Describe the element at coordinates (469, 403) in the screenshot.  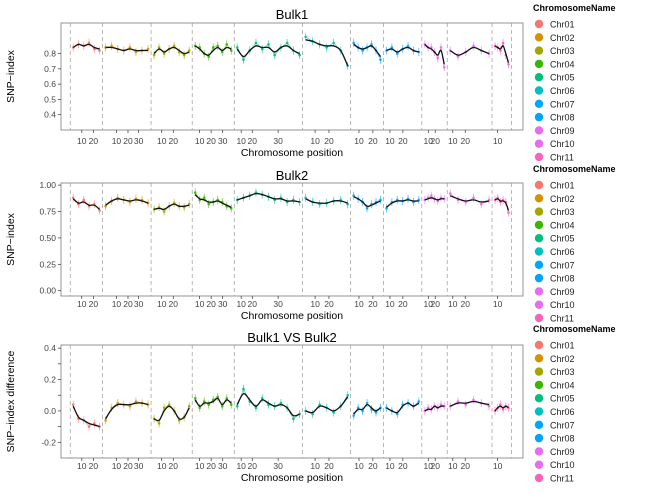
I see `series-Chr10` at that location.